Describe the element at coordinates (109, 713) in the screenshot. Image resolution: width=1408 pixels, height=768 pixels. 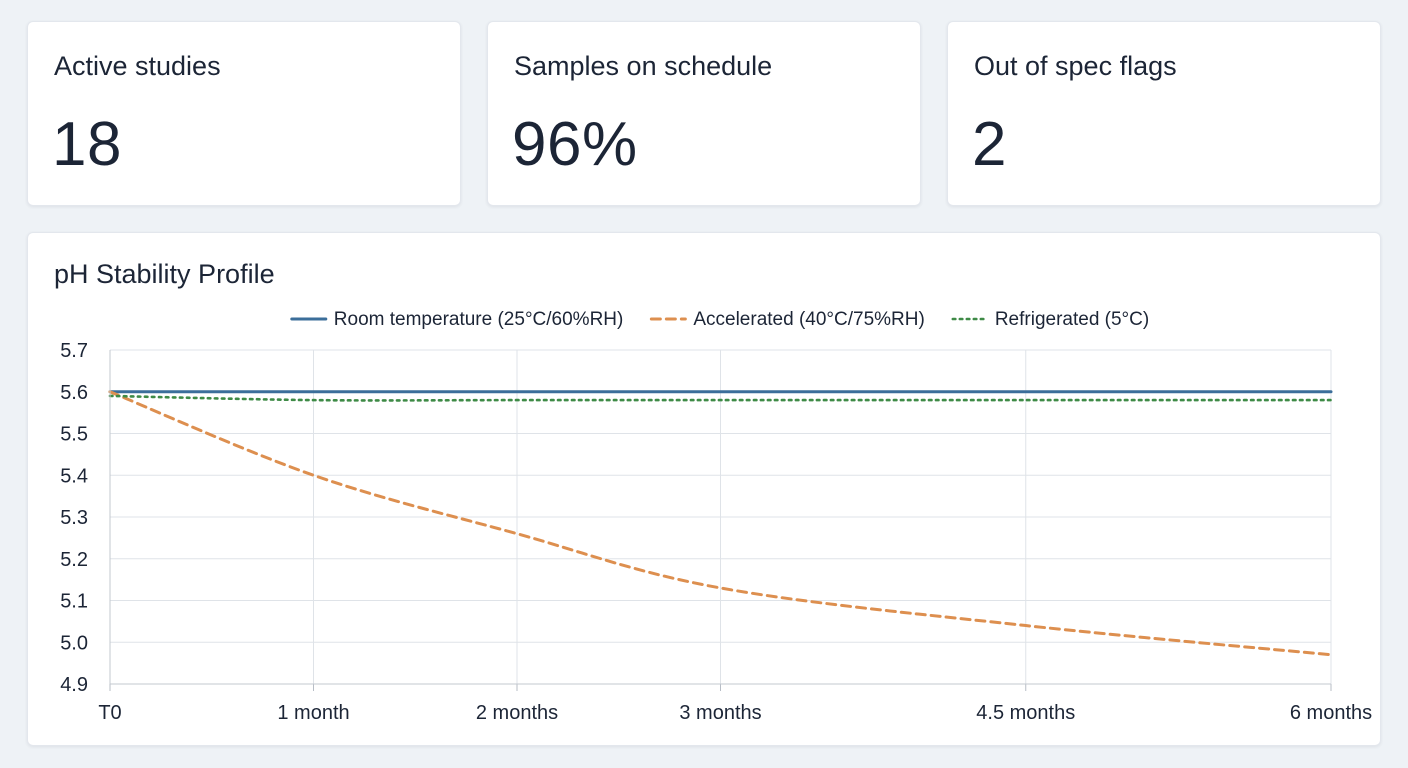
I see `x-tick-label: T0` at that location.